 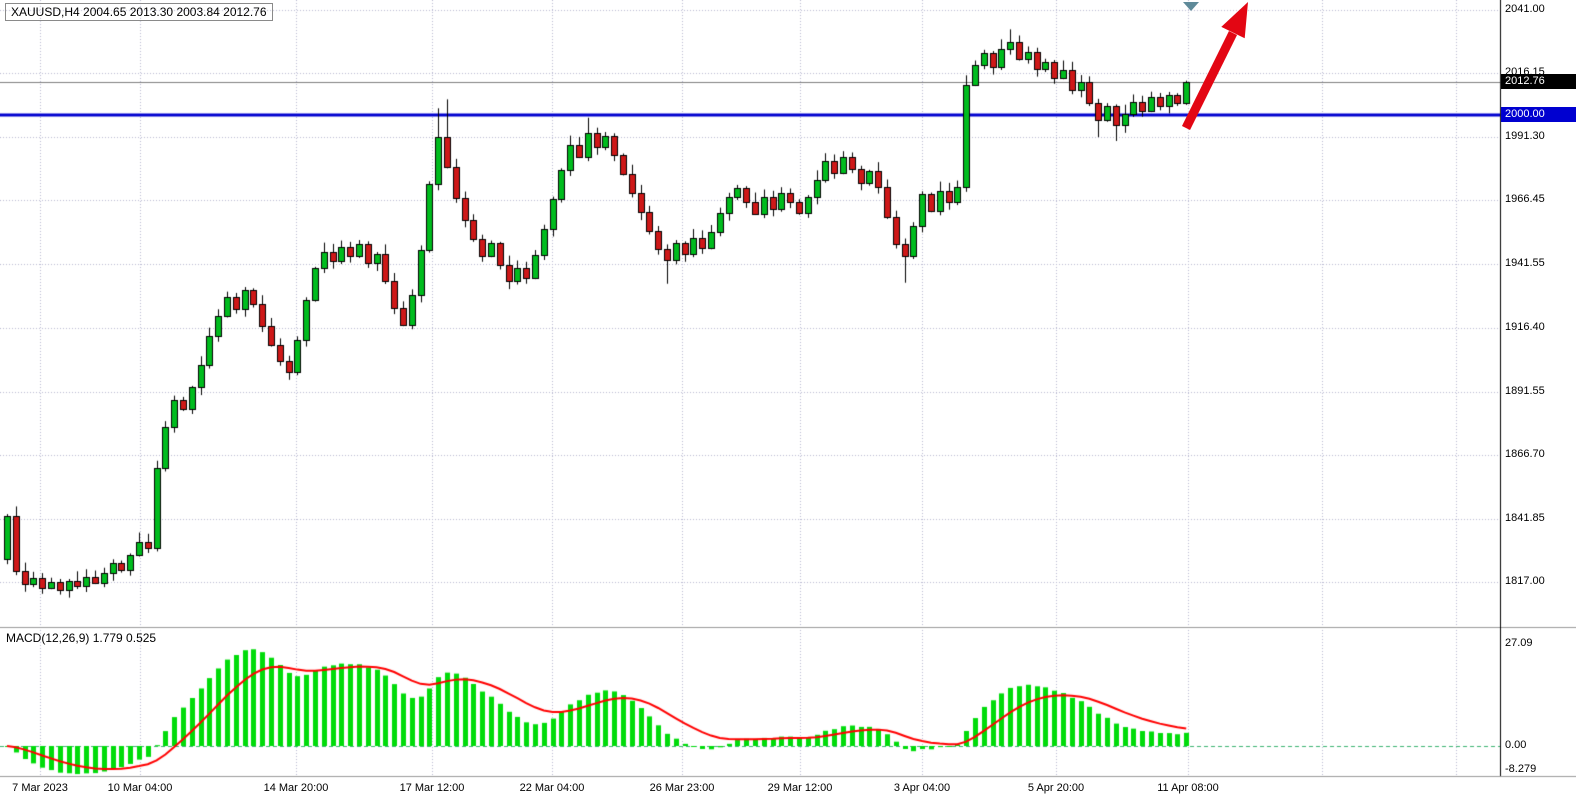 What do you see at coordinates (1525, 199) in the screenshot?
I see `price-axis-label: 1966.45` at bounding box center [1525, 199].